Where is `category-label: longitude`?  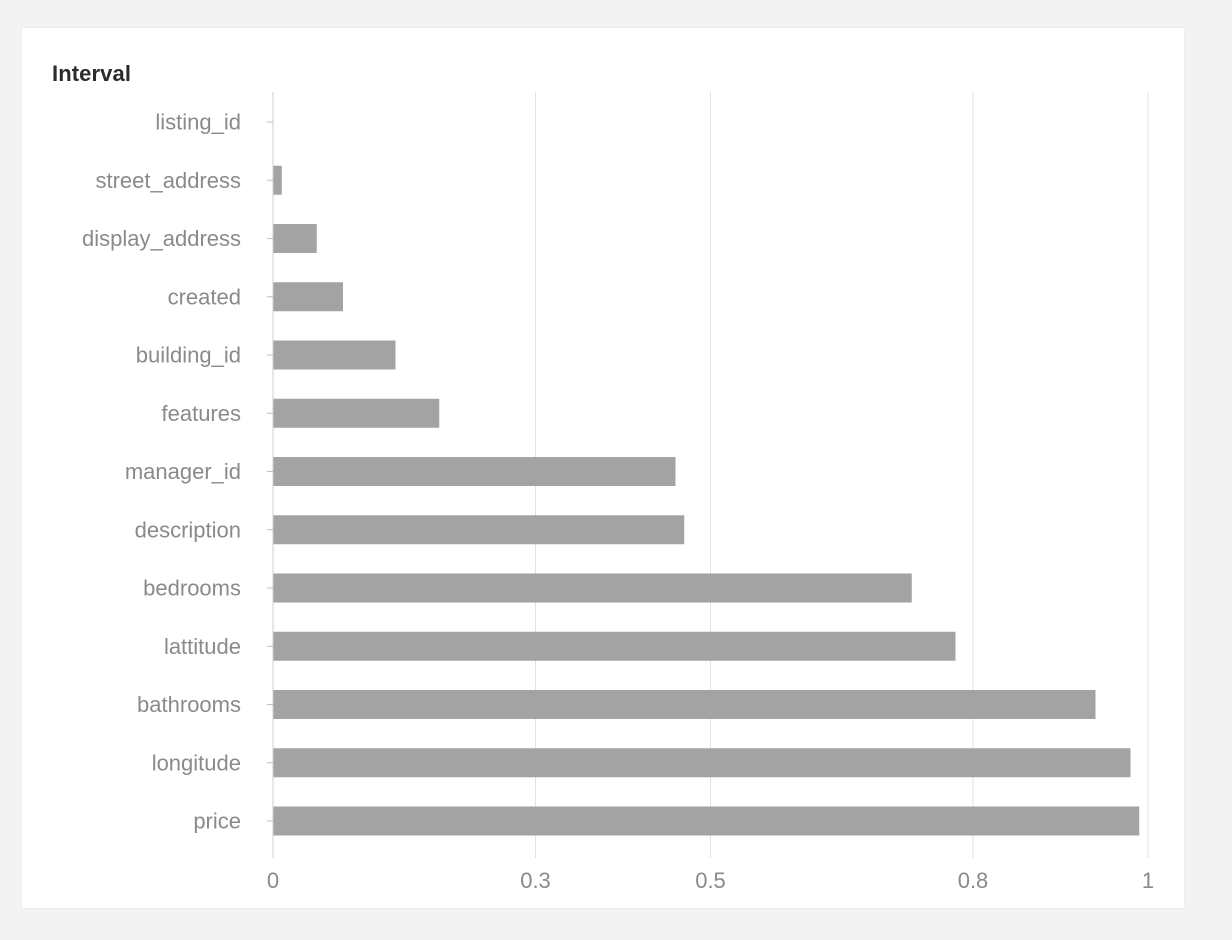
category-label: longitude is located at coordinates (196, 762).